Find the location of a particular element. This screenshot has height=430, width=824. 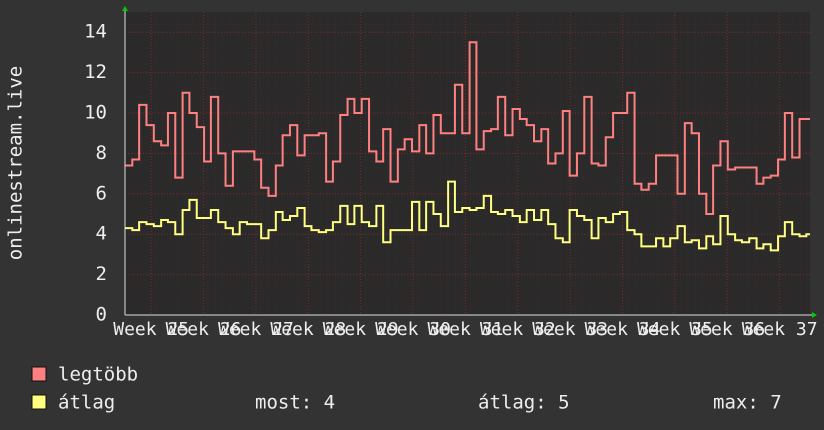

y-tick-label: 8 is located at coordinates (101, 153).